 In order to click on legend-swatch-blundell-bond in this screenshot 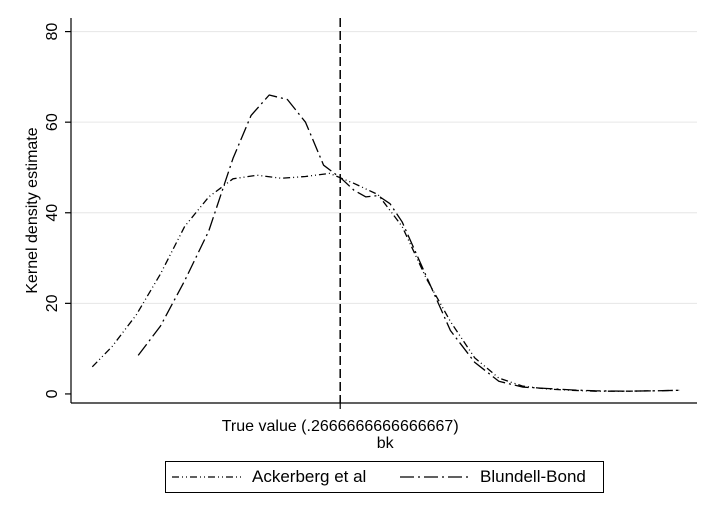, I will do `click(436, 477)`.